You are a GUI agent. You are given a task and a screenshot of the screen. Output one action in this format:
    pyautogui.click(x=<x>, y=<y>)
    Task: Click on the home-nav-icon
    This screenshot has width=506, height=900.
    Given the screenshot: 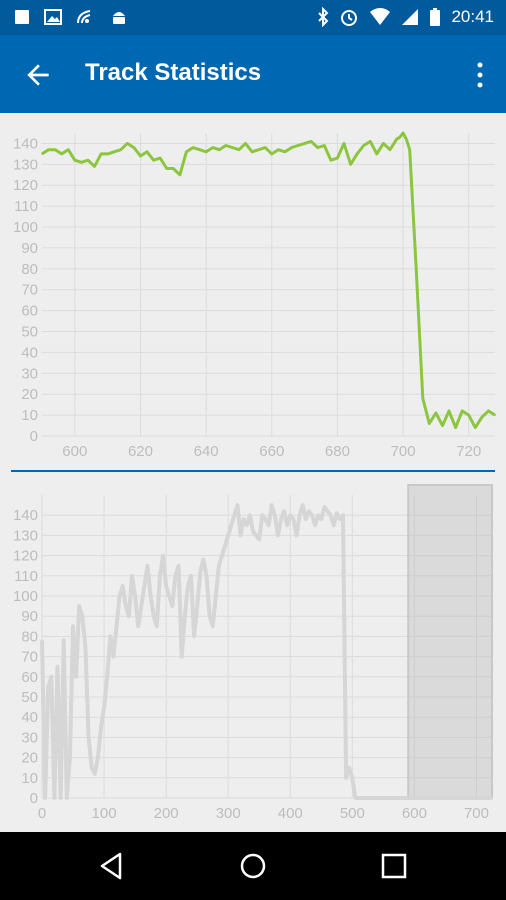 What is the action you would take?
    pyautogui.click(x=253, y=866)
    